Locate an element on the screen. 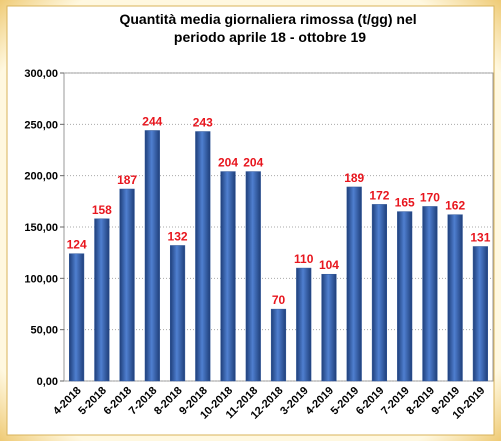 This screenshot has height=446, width=501. value-label: 189 is located at coordinates (354, 178).